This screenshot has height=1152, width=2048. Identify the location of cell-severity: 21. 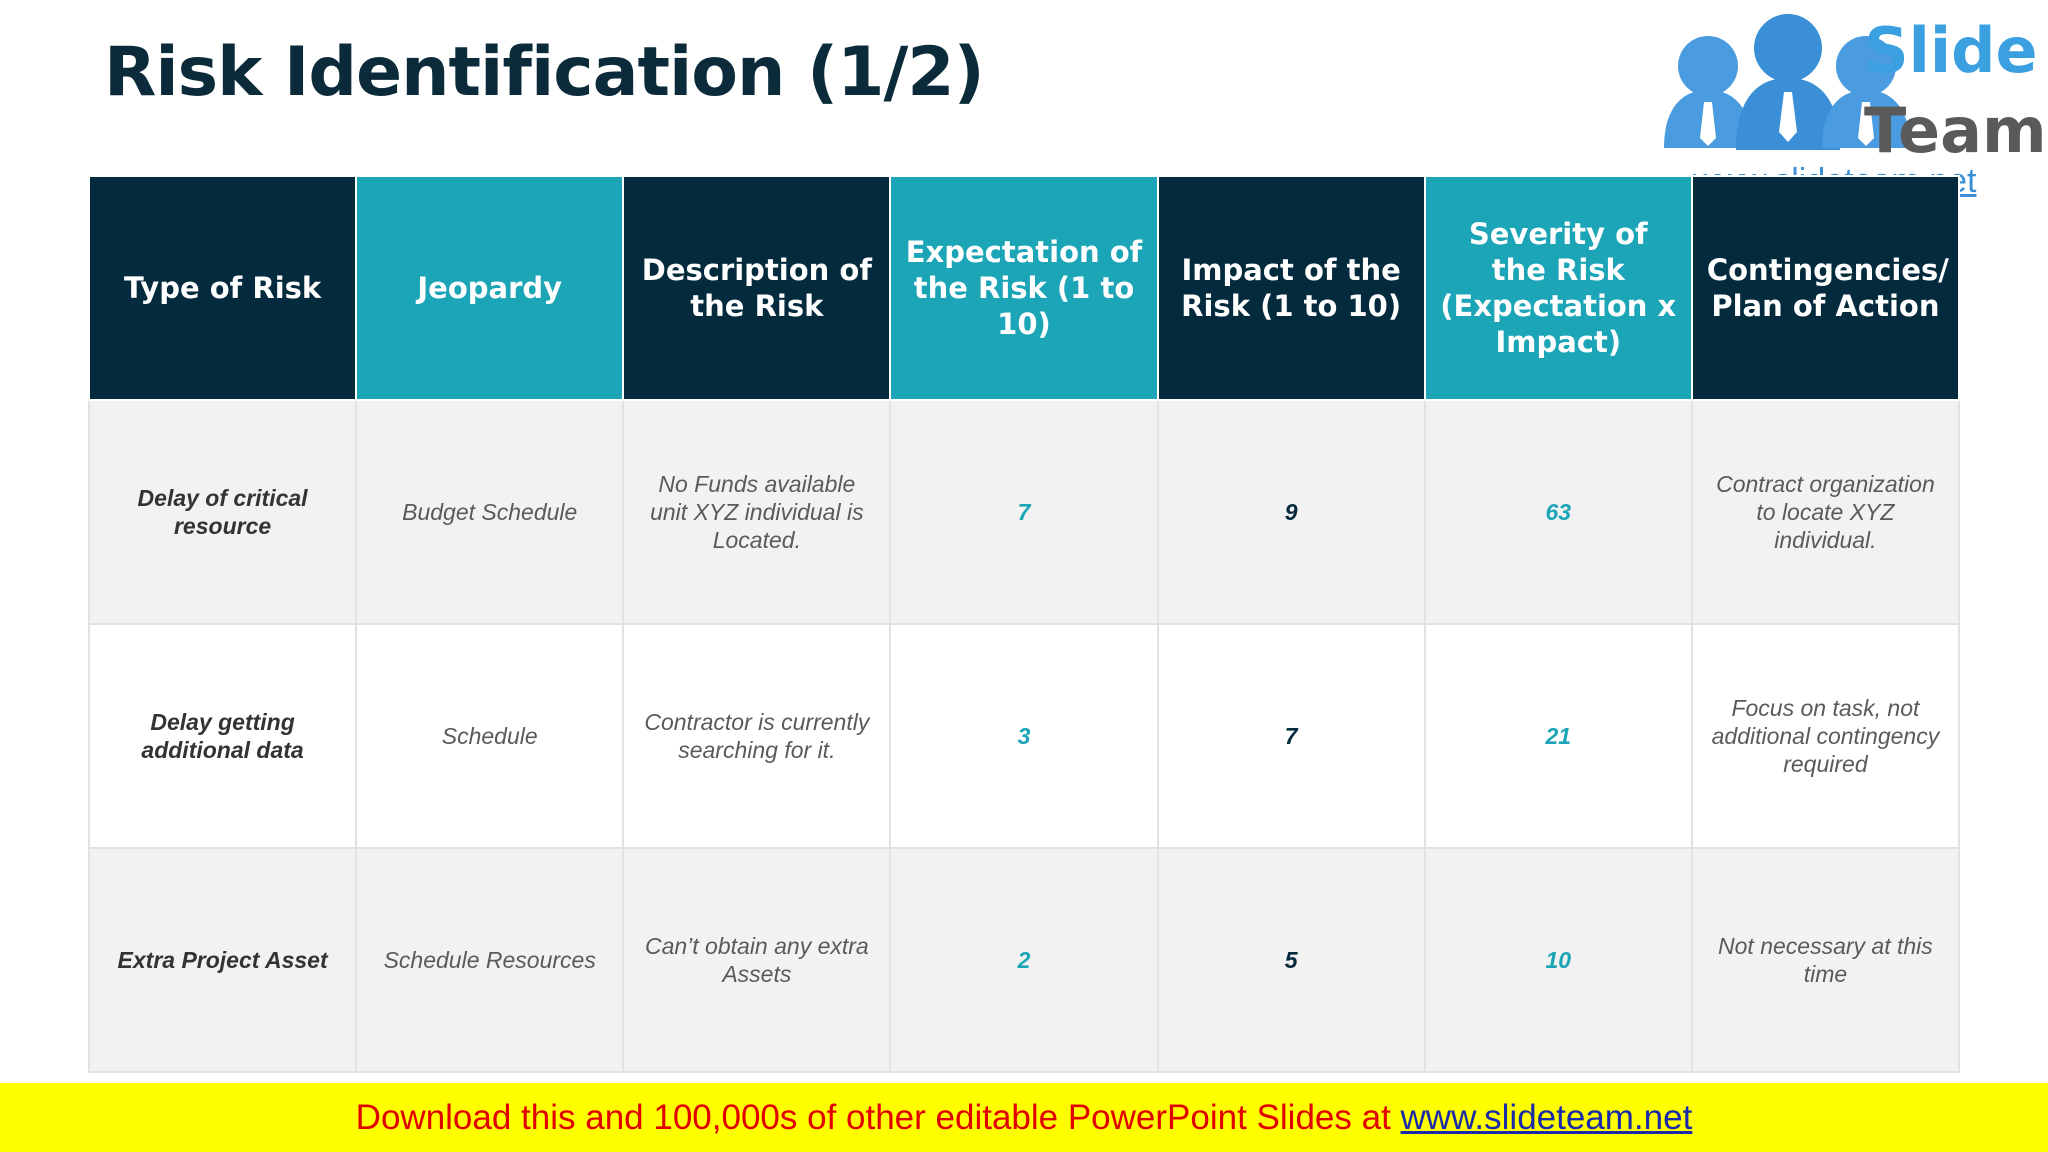
(1558, 736).